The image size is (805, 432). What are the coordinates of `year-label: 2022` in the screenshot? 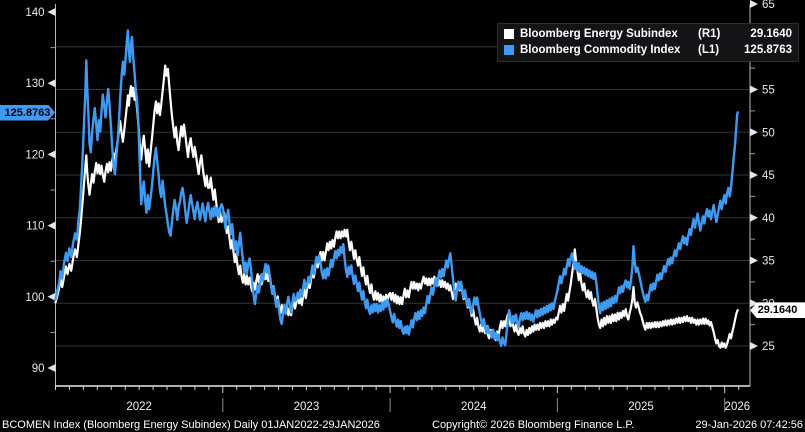 It's located at (139, 407).